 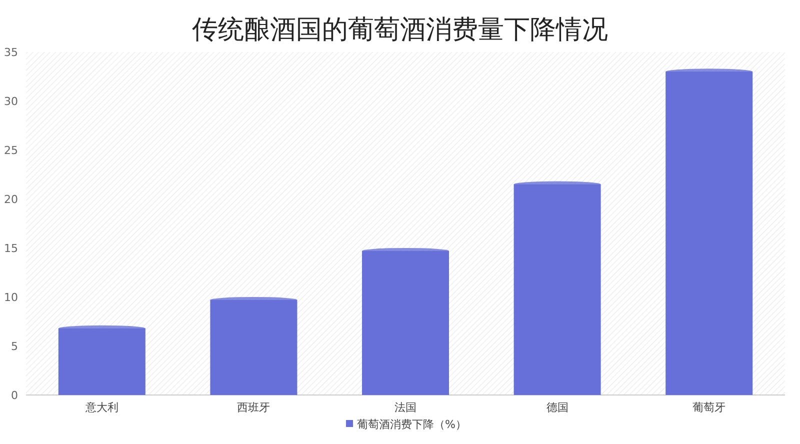 What do you see at coordinates (557, 407) in the screenshot?
I see `x-tick-label: 德国` at bounding box center [557, 407].